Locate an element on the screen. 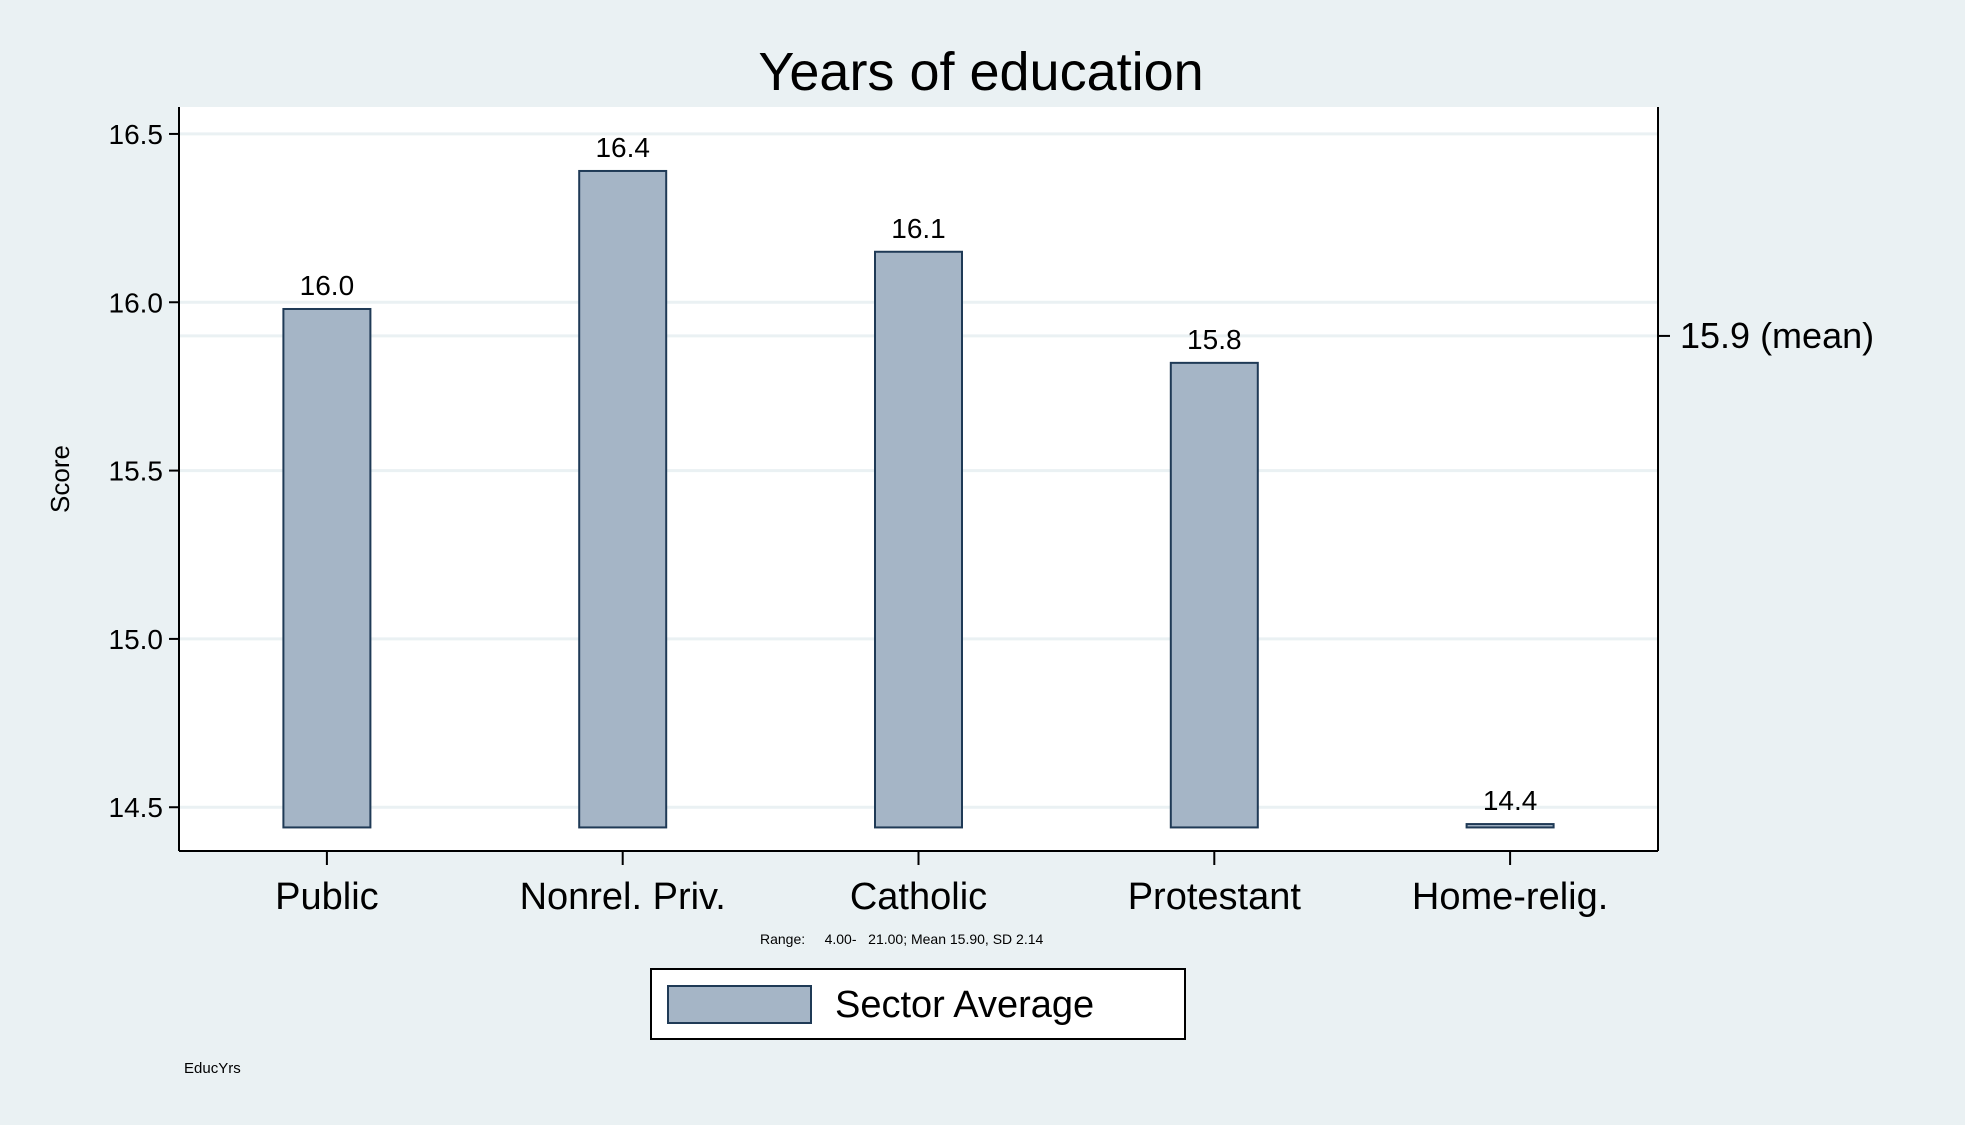 The height and width of the screenshot is (1125, 1965). chart-title: Years of education is located at coordinates (980, 72).